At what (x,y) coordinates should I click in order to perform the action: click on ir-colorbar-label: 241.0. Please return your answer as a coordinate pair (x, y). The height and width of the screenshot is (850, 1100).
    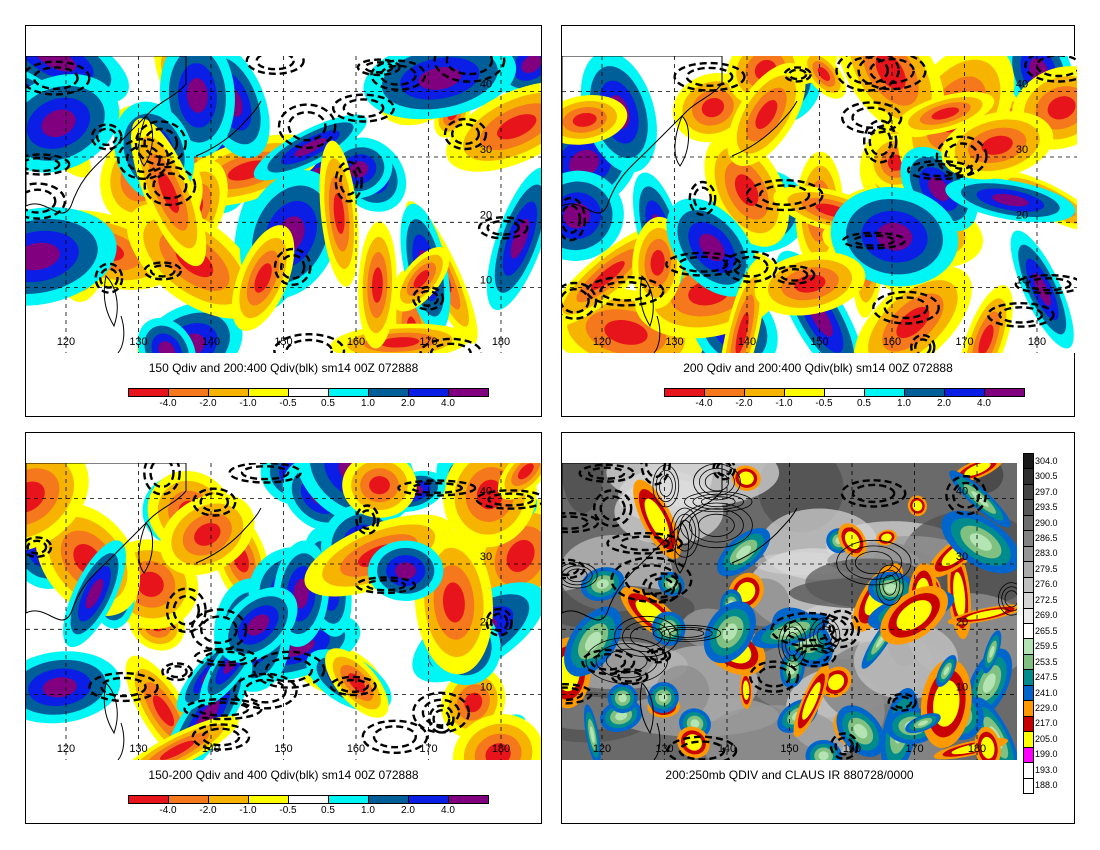
    Looking at the image, I should click on (1046, 692).